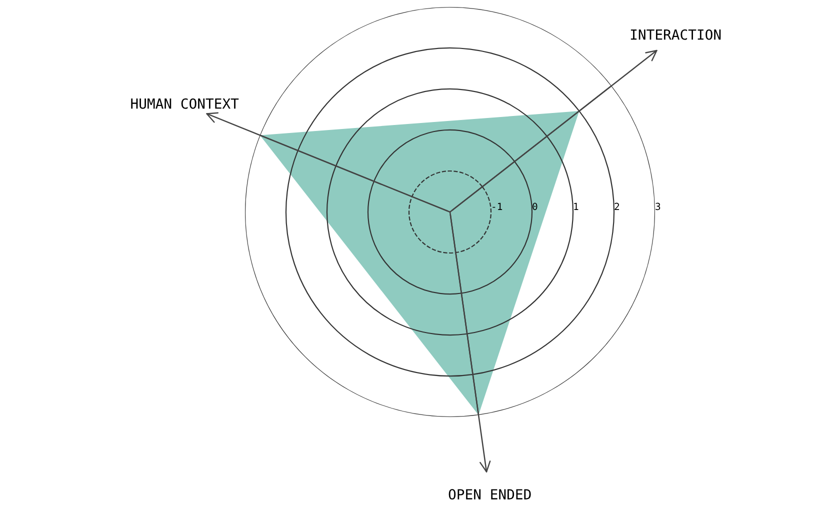 The image size is (814, 520). I want to click on y-tick-label: 0, so click(535, 206).